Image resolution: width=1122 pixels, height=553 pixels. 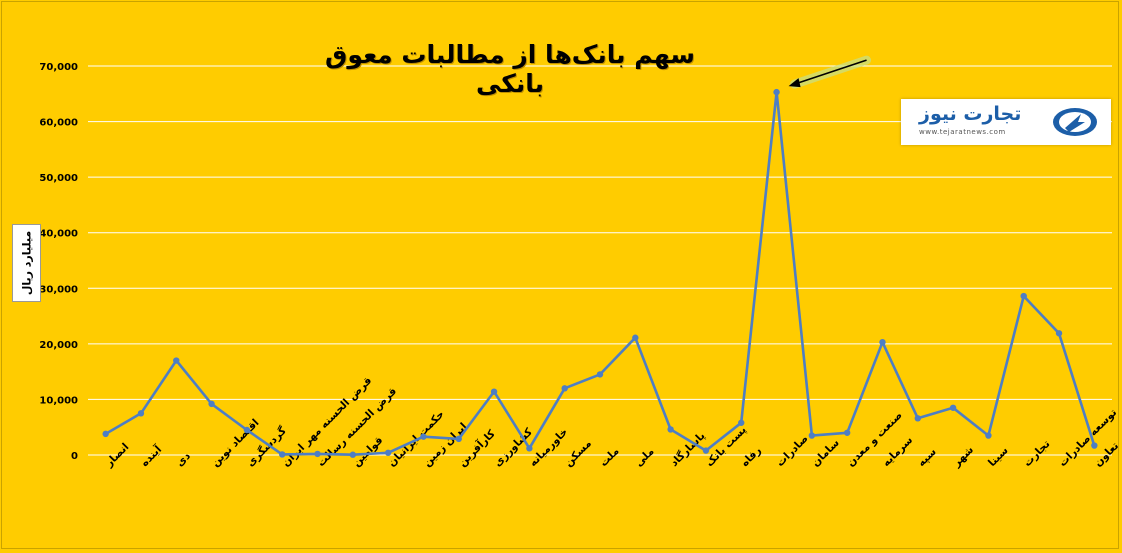 What do you see at coordinates (830, 72) in the screenshot?
I see `annotation-arrow` at bounding box center [830, 72].